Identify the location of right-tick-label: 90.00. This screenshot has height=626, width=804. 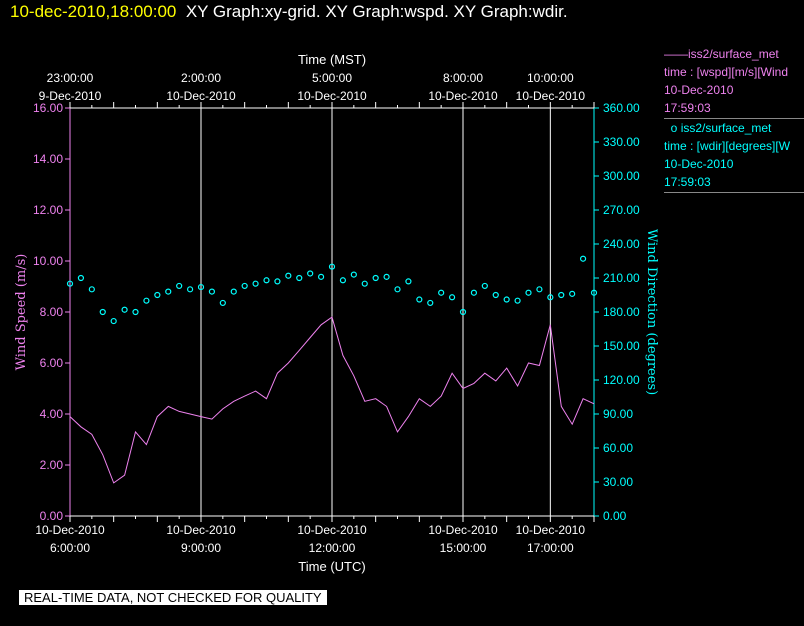
(618, 414).